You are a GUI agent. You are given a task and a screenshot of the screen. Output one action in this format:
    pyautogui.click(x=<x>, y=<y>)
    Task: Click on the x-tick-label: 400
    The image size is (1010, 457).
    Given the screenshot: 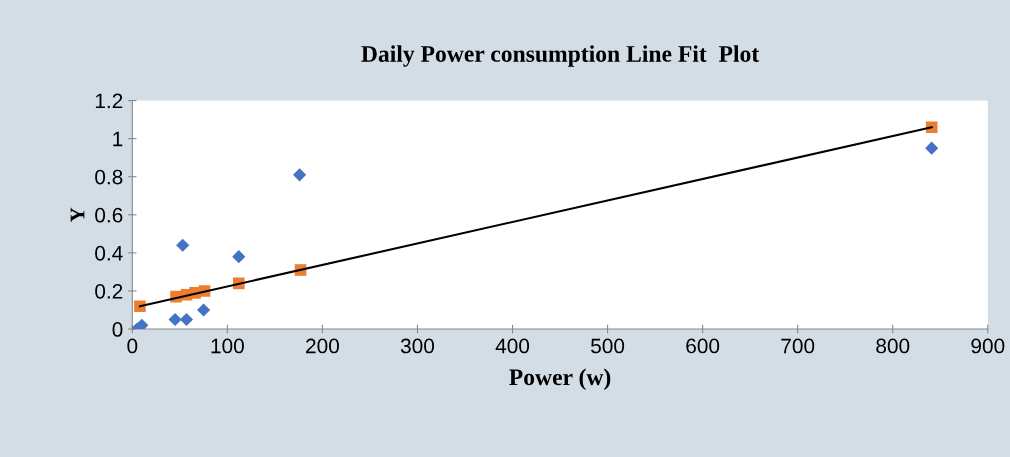 What is the action you would take?
    pyautogui.click(x=512, y=346)
    